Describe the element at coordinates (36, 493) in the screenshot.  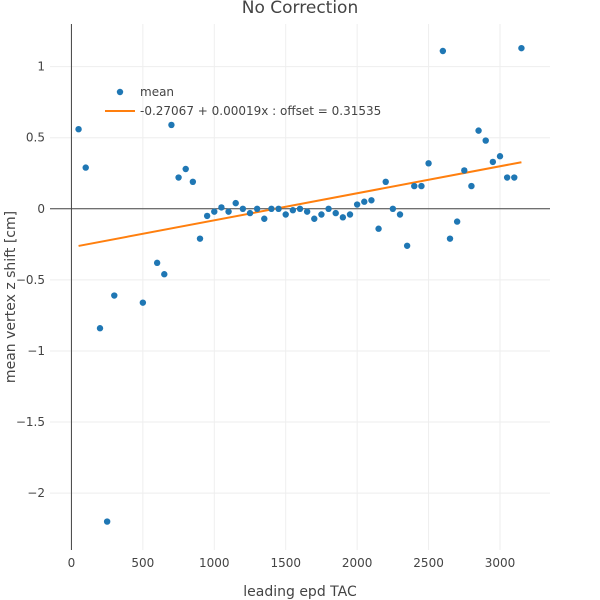
I see `y-tick-label: −2` at that location.